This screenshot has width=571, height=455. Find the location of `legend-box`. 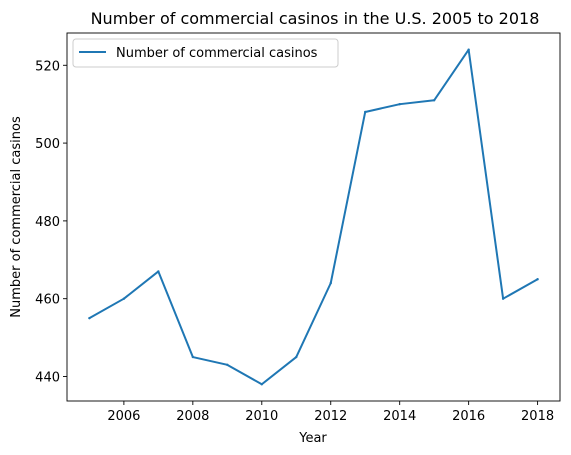

legend-box is located at coordinates (205, 53).